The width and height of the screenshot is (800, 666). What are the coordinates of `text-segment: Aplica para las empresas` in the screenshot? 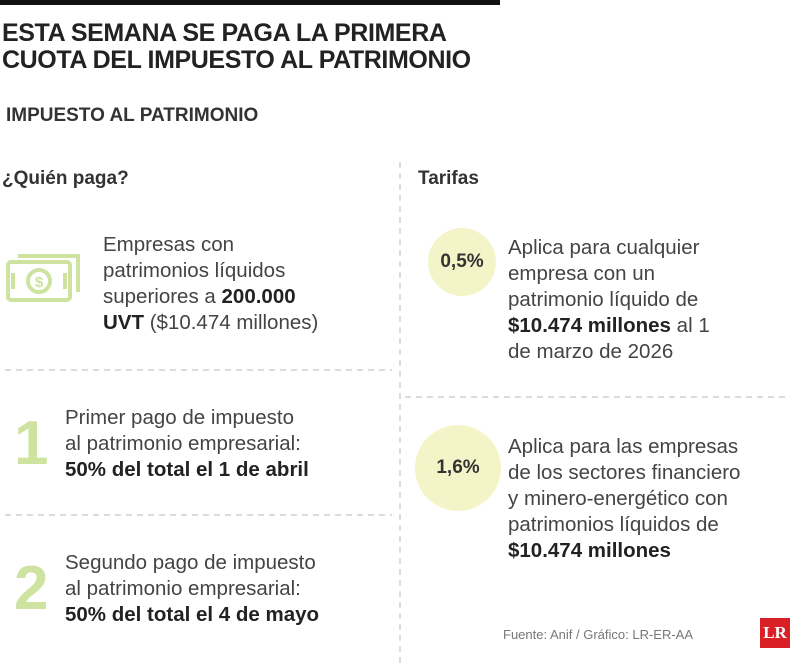 It's located at (623, 446).